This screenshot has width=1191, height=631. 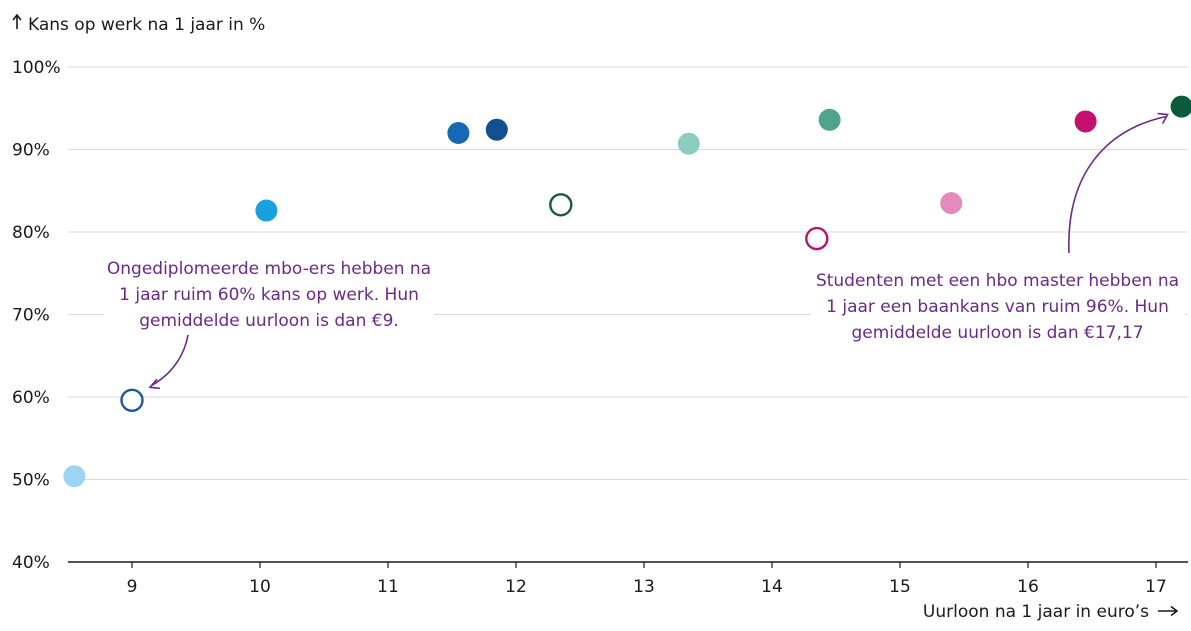 I want to click on y-tick-label: 50%, so click(x=31, y=481).